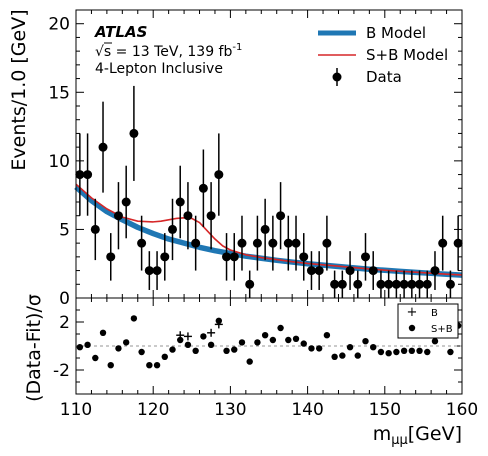  What do you see at coordinates (384, 77) in the screenshot?
I see `legend-data-label: Data` at bounding box center [384, 77].